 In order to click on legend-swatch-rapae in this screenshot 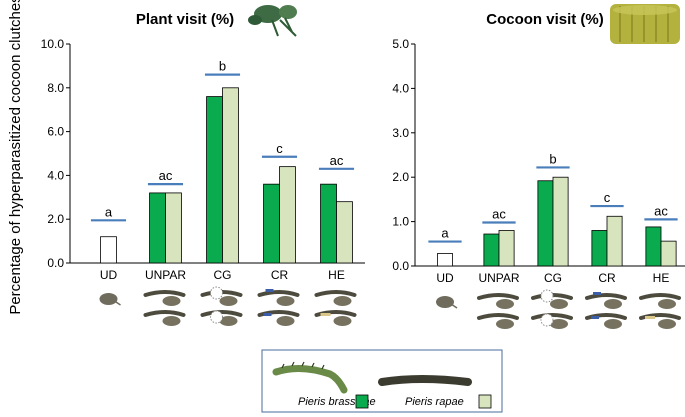, I will do `click(485, 401)`.